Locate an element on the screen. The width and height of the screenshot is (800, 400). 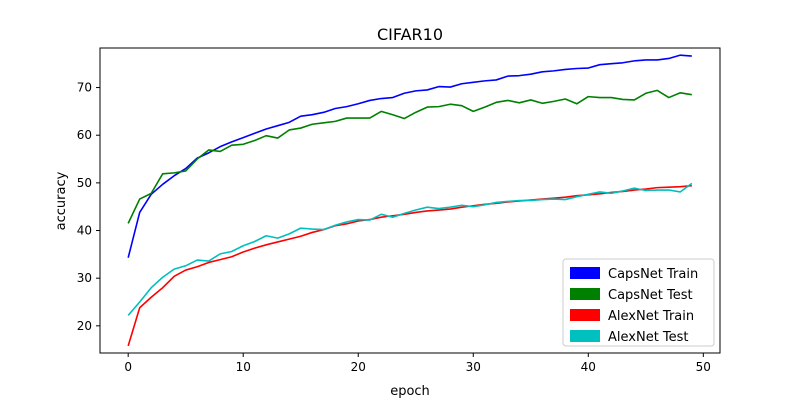
x-tick-label: 30 is located at coordinates (473, 367).